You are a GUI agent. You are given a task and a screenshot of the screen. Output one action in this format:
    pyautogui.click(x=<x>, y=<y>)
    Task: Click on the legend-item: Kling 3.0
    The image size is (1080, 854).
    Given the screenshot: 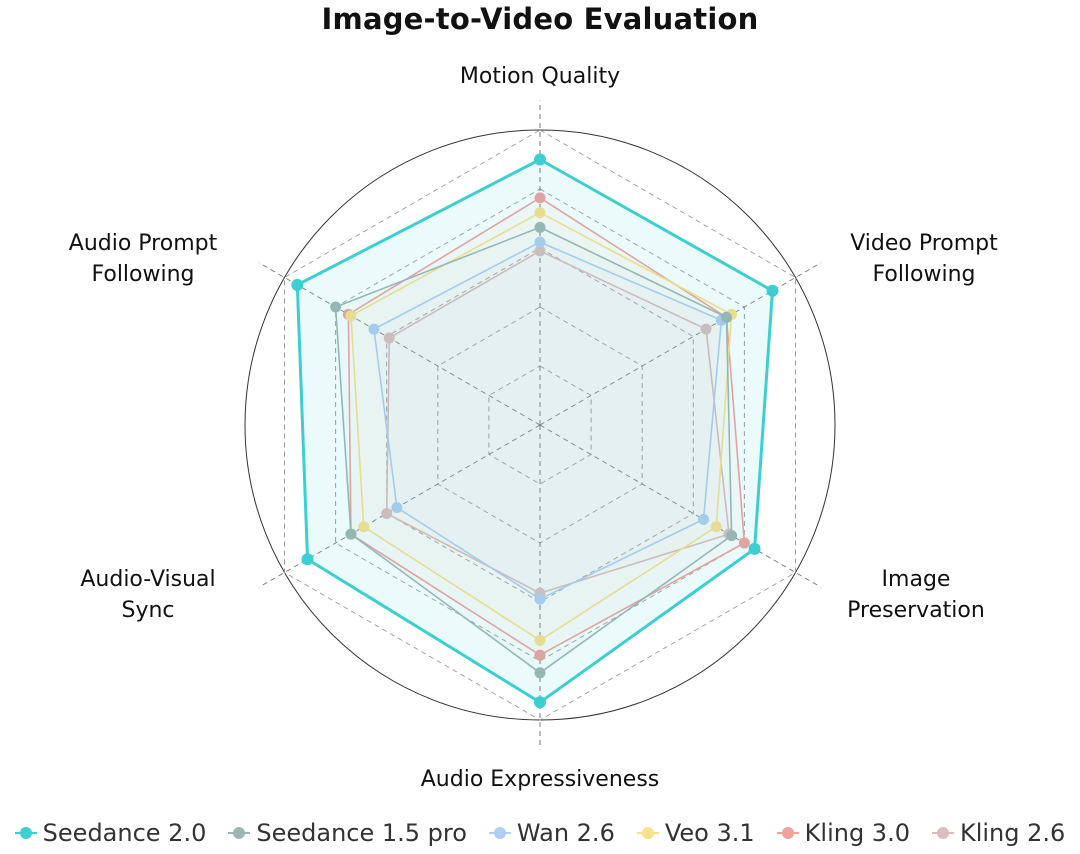 What is the action you would take?
    pyautogui.click(x=843, y=833)
    